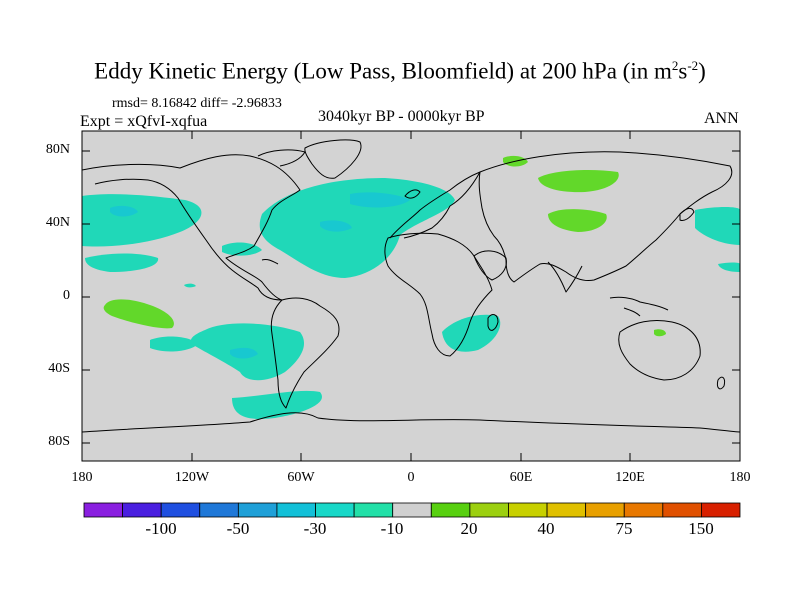 The width and height of the screenshot is (800, 600). I want to click on colorbar-label: -10, so click(392, 528).